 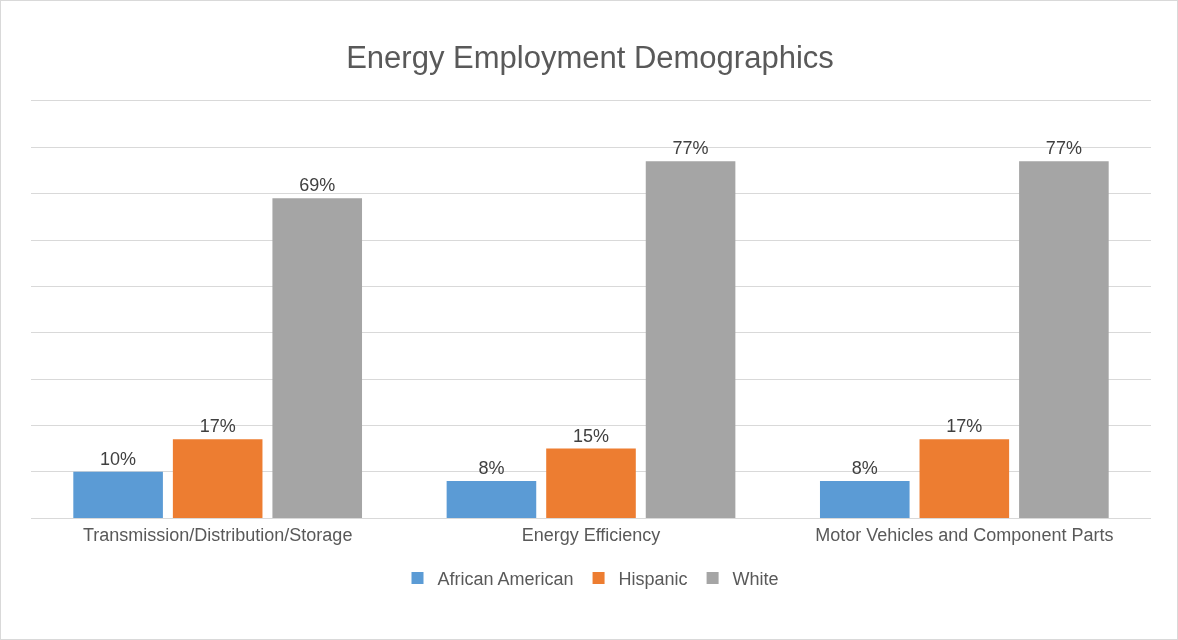 I want to click on data-label: 10%, so click(x=118, y=458).